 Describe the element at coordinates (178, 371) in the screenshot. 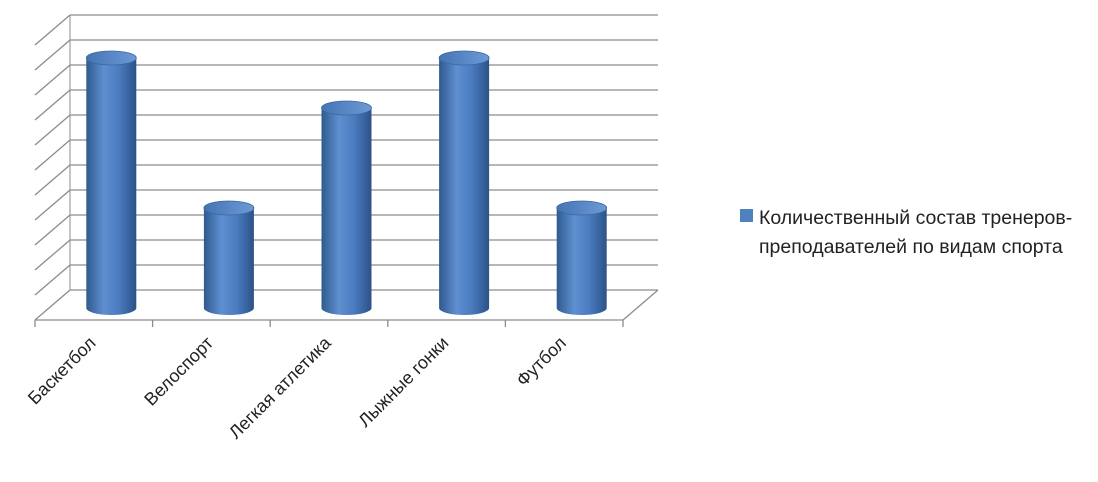

I see `category-label: Велоспорт` at that location.